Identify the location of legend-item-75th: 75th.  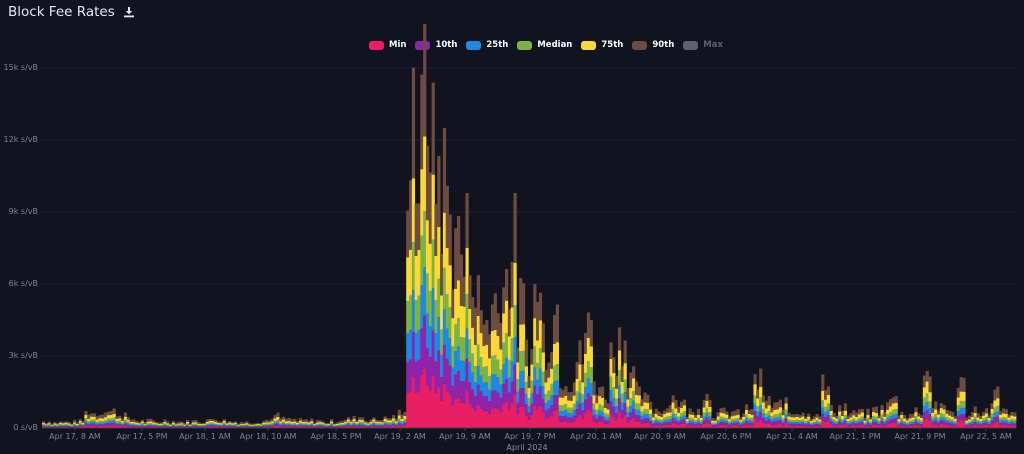
(602, 45).